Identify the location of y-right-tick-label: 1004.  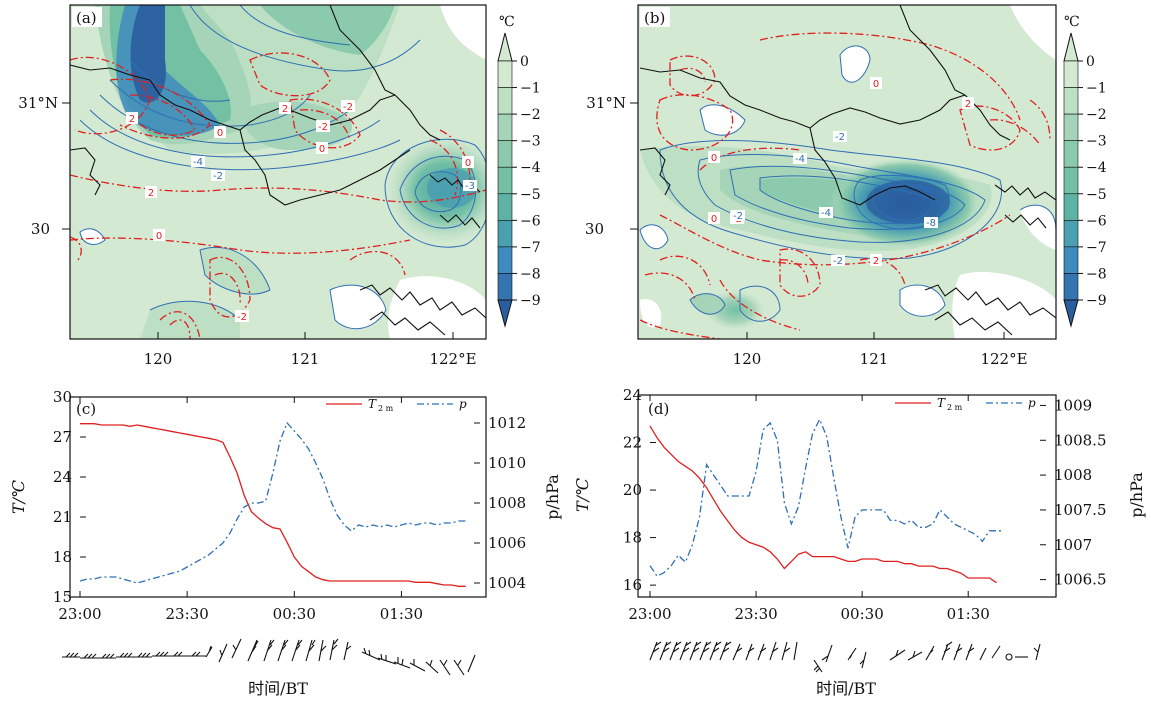
(507, 583).